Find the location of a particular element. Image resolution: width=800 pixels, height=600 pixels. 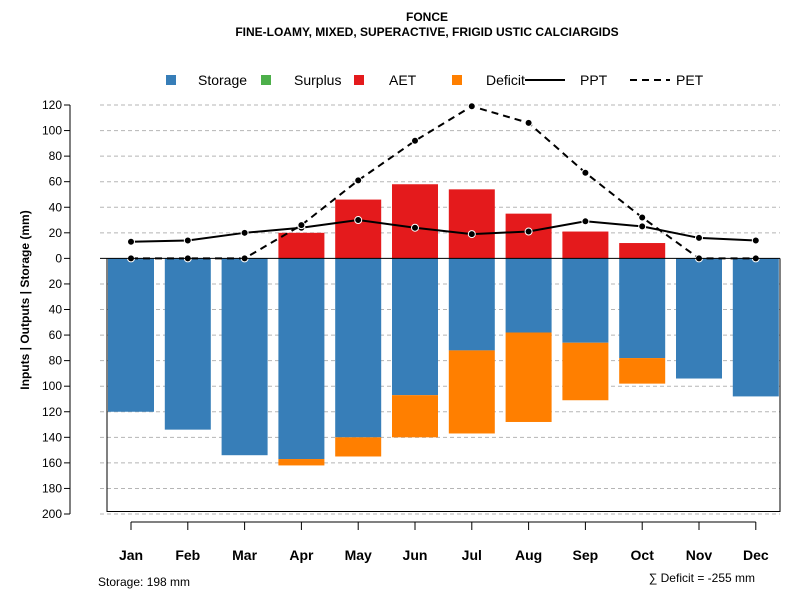

storage-bar-nov is located at coordinates (699, 318).